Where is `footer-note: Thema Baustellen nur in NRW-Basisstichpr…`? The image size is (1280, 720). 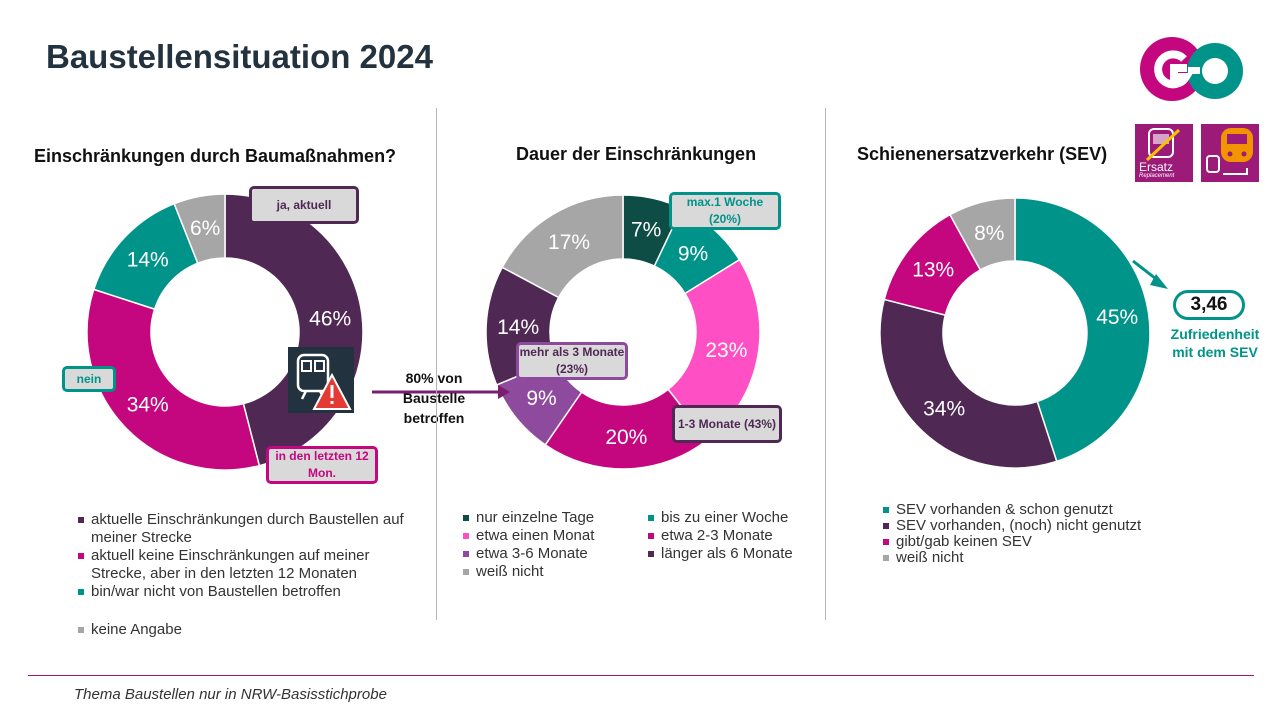 footer-note: Thema Baustellen nur in NRW-Basisstichpr… is located at coordinates (230, 694).